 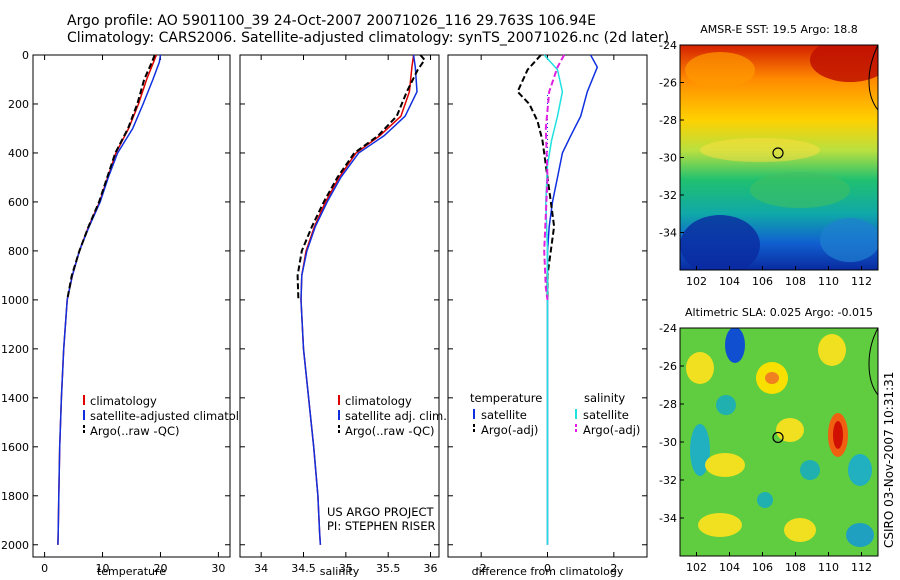 I want to click on temperature-legend-label: climatology, so click(x=123, y=401).